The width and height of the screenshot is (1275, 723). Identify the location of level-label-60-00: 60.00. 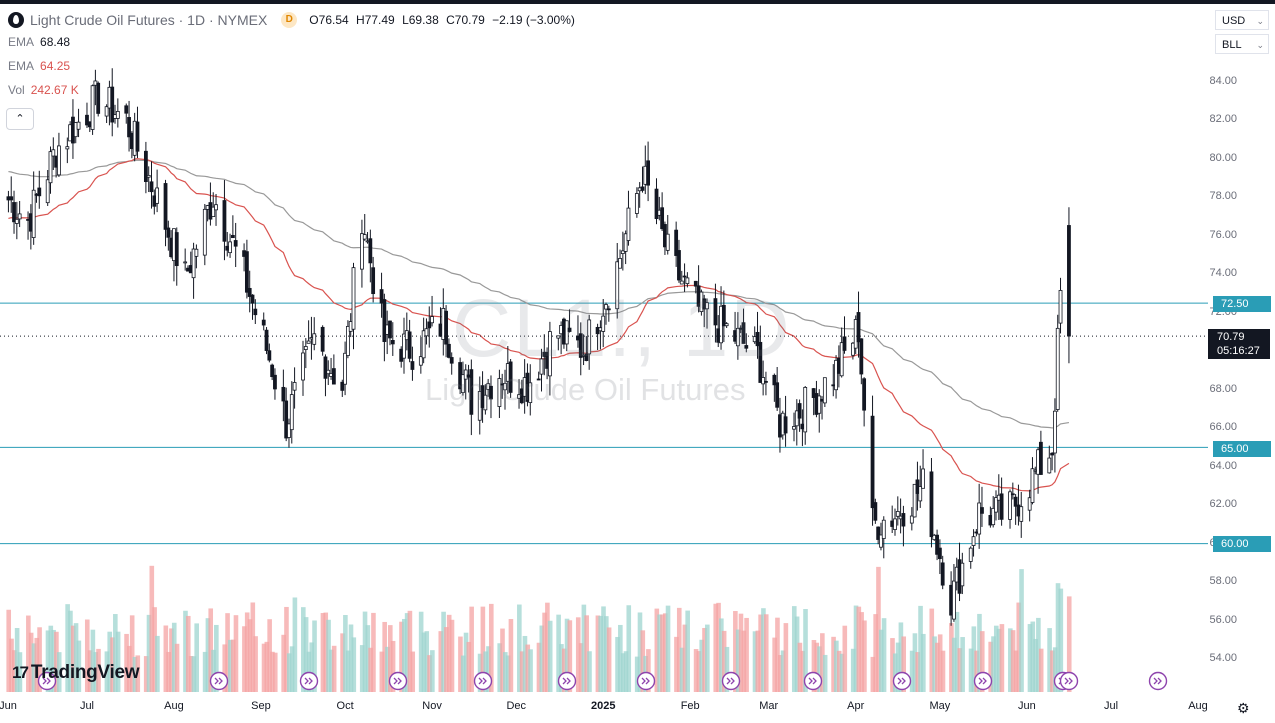
(1242, 544).